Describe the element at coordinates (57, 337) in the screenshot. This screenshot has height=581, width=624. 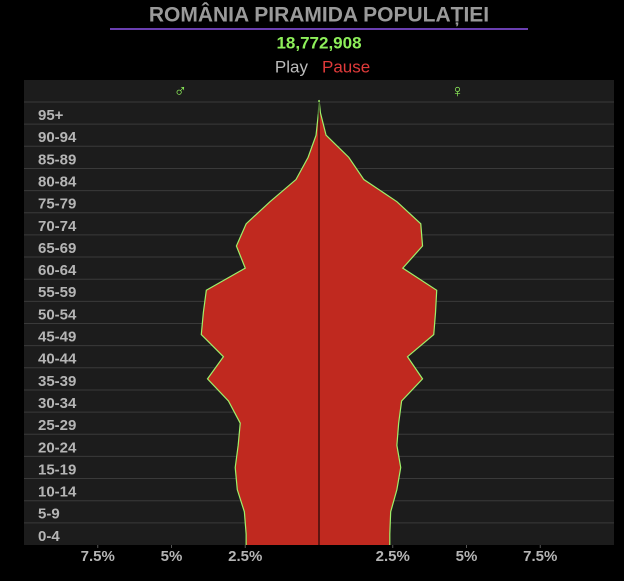
I see `y-tick-label: 45-49` at that location.